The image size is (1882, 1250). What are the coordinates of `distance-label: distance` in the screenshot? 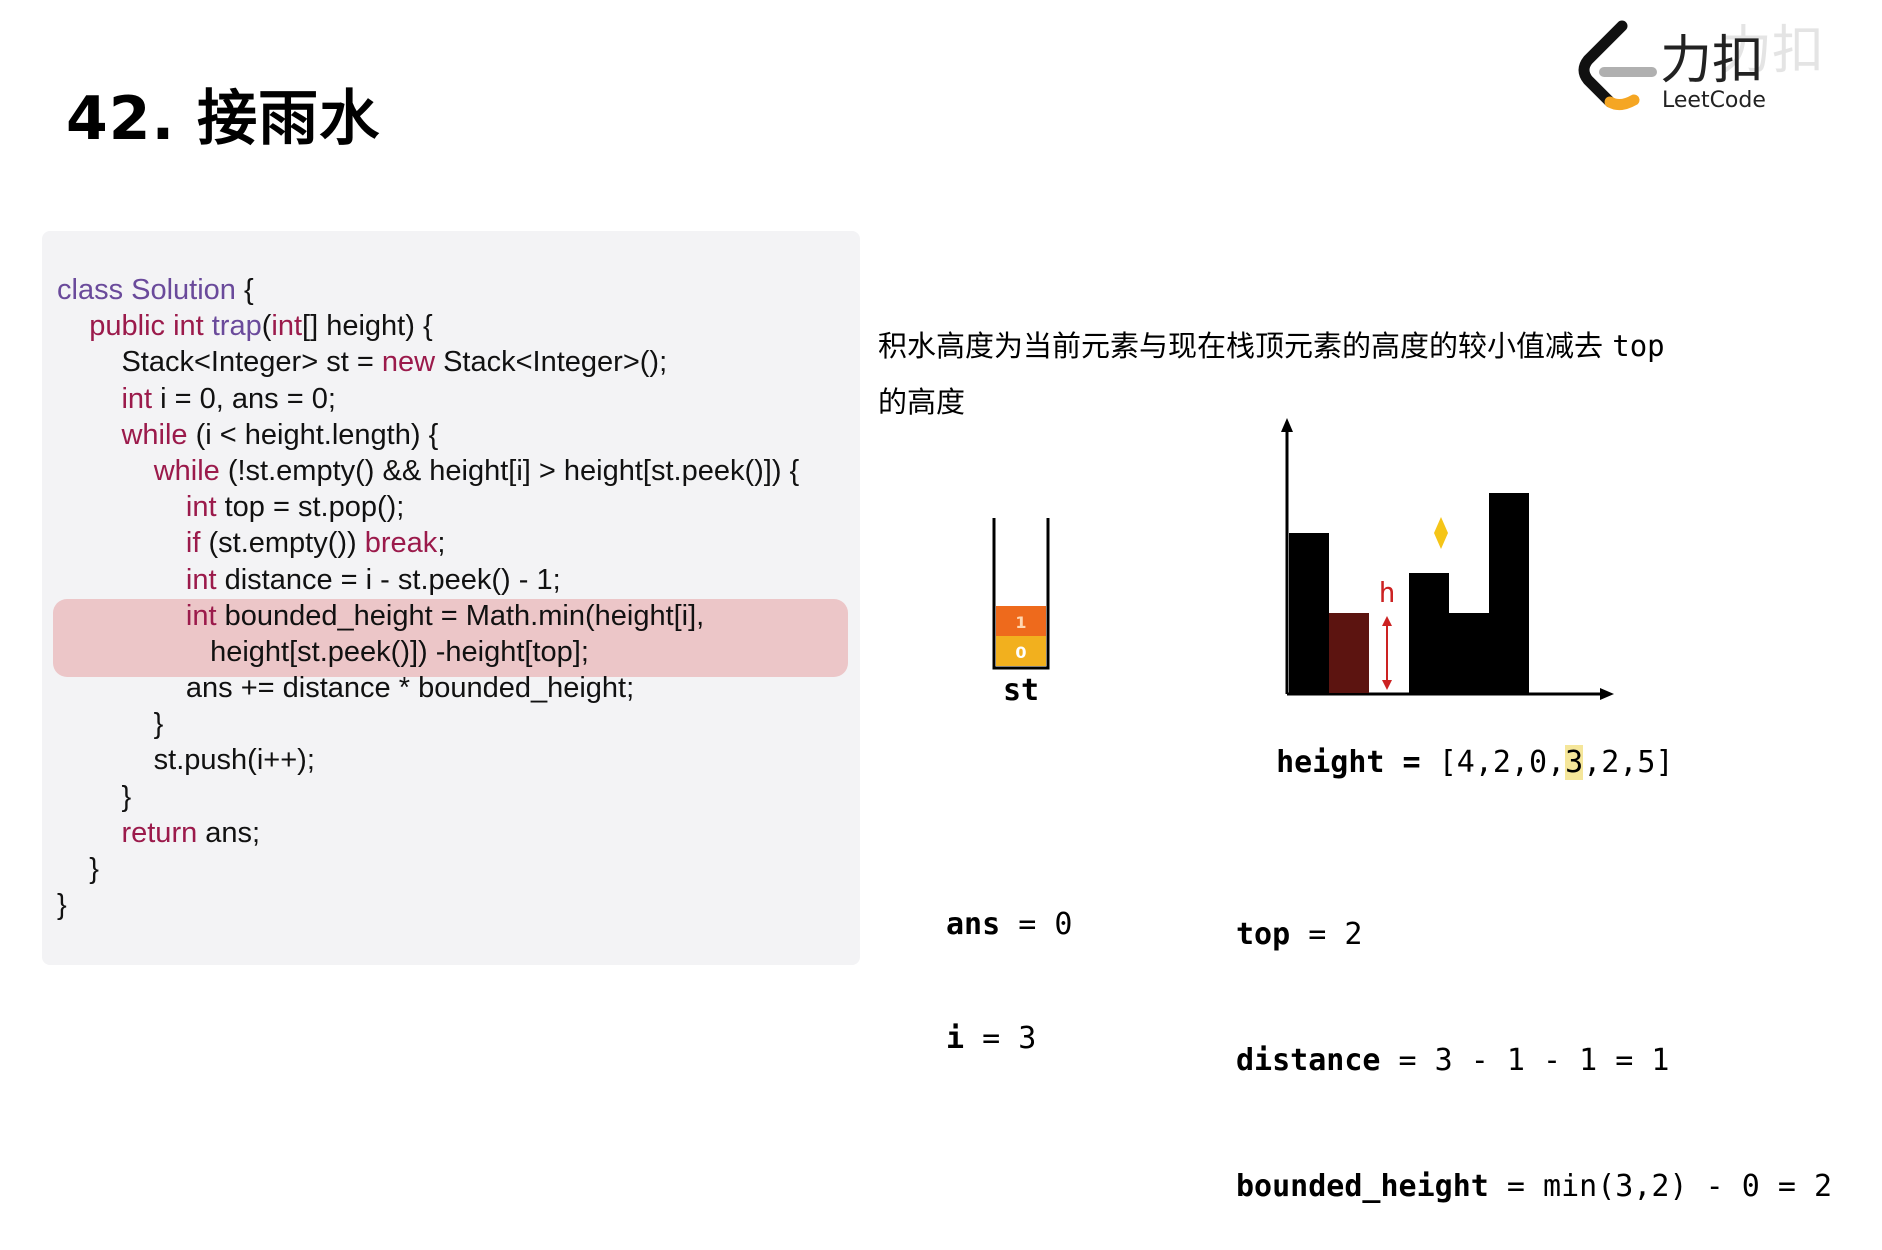 It's located at (1308, 1060).